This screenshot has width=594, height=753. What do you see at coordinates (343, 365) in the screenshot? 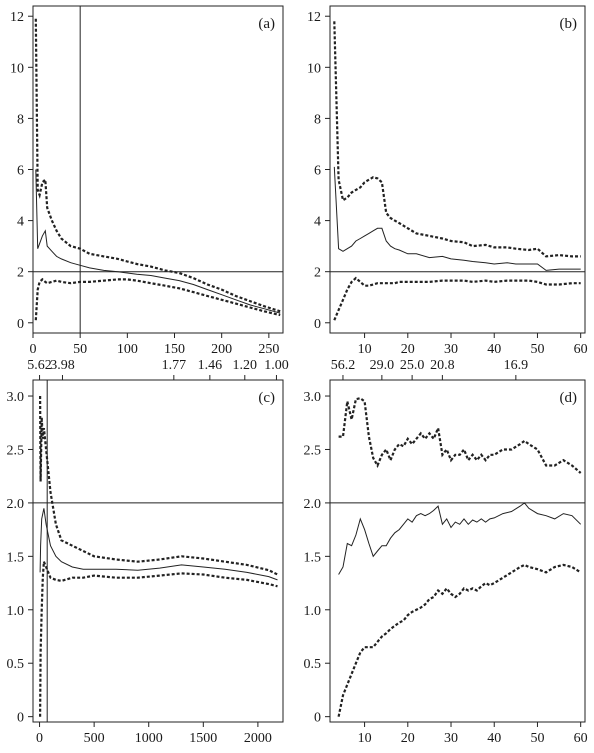
I see `top-tick-label: 56.2` at bounding box center [343, 365].